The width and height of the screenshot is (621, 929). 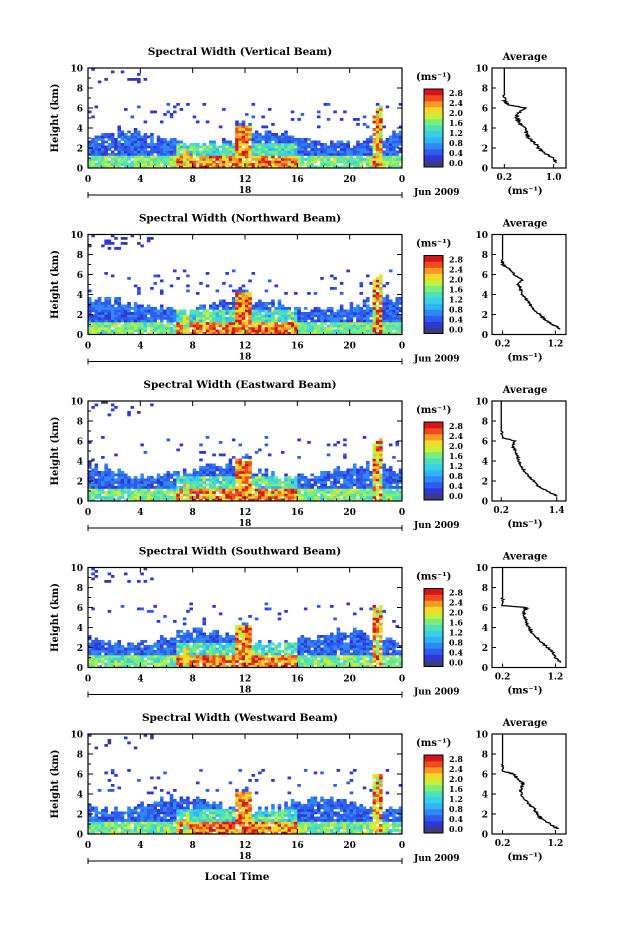 What do you see at coordinates (245, 358) in the screenshot?
I see `day-label: 18` at bounding box center [245, 358].